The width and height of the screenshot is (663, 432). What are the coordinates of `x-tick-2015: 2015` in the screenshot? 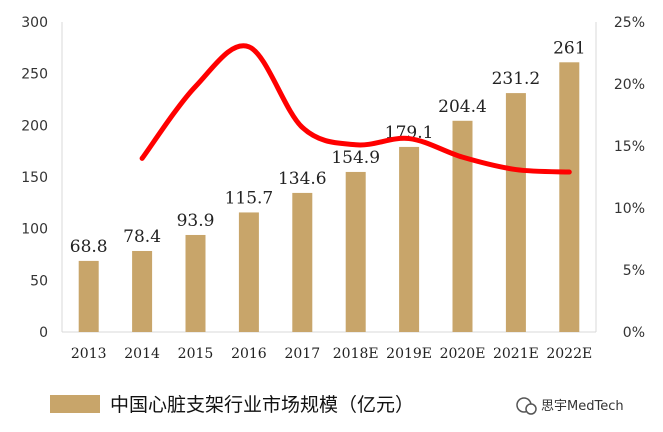 It's located at (196, 354).